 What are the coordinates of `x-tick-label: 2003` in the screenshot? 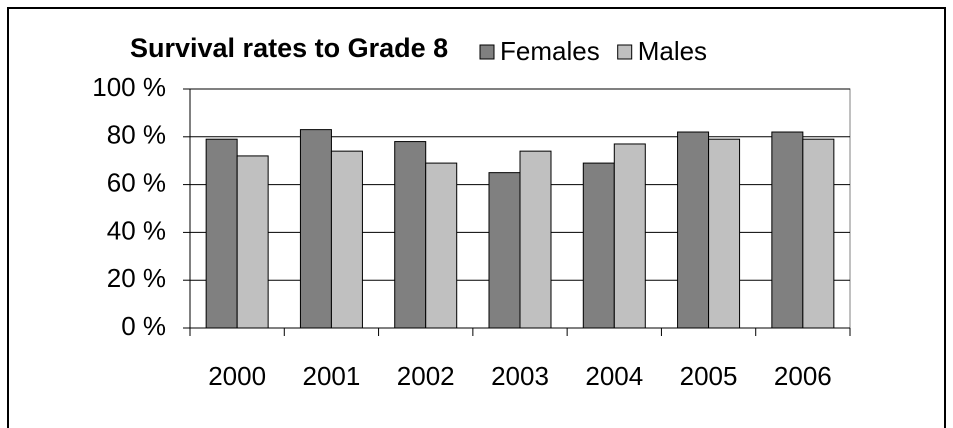 It's located at (520, 376).